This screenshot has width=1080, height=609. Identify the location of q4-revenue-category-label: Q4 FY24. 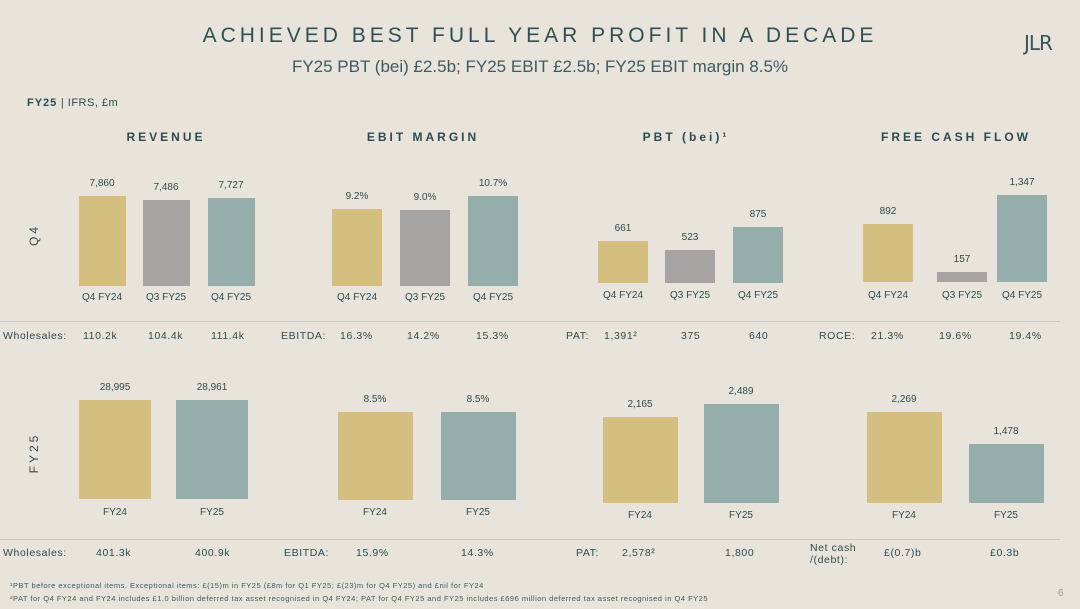
(102, 297).